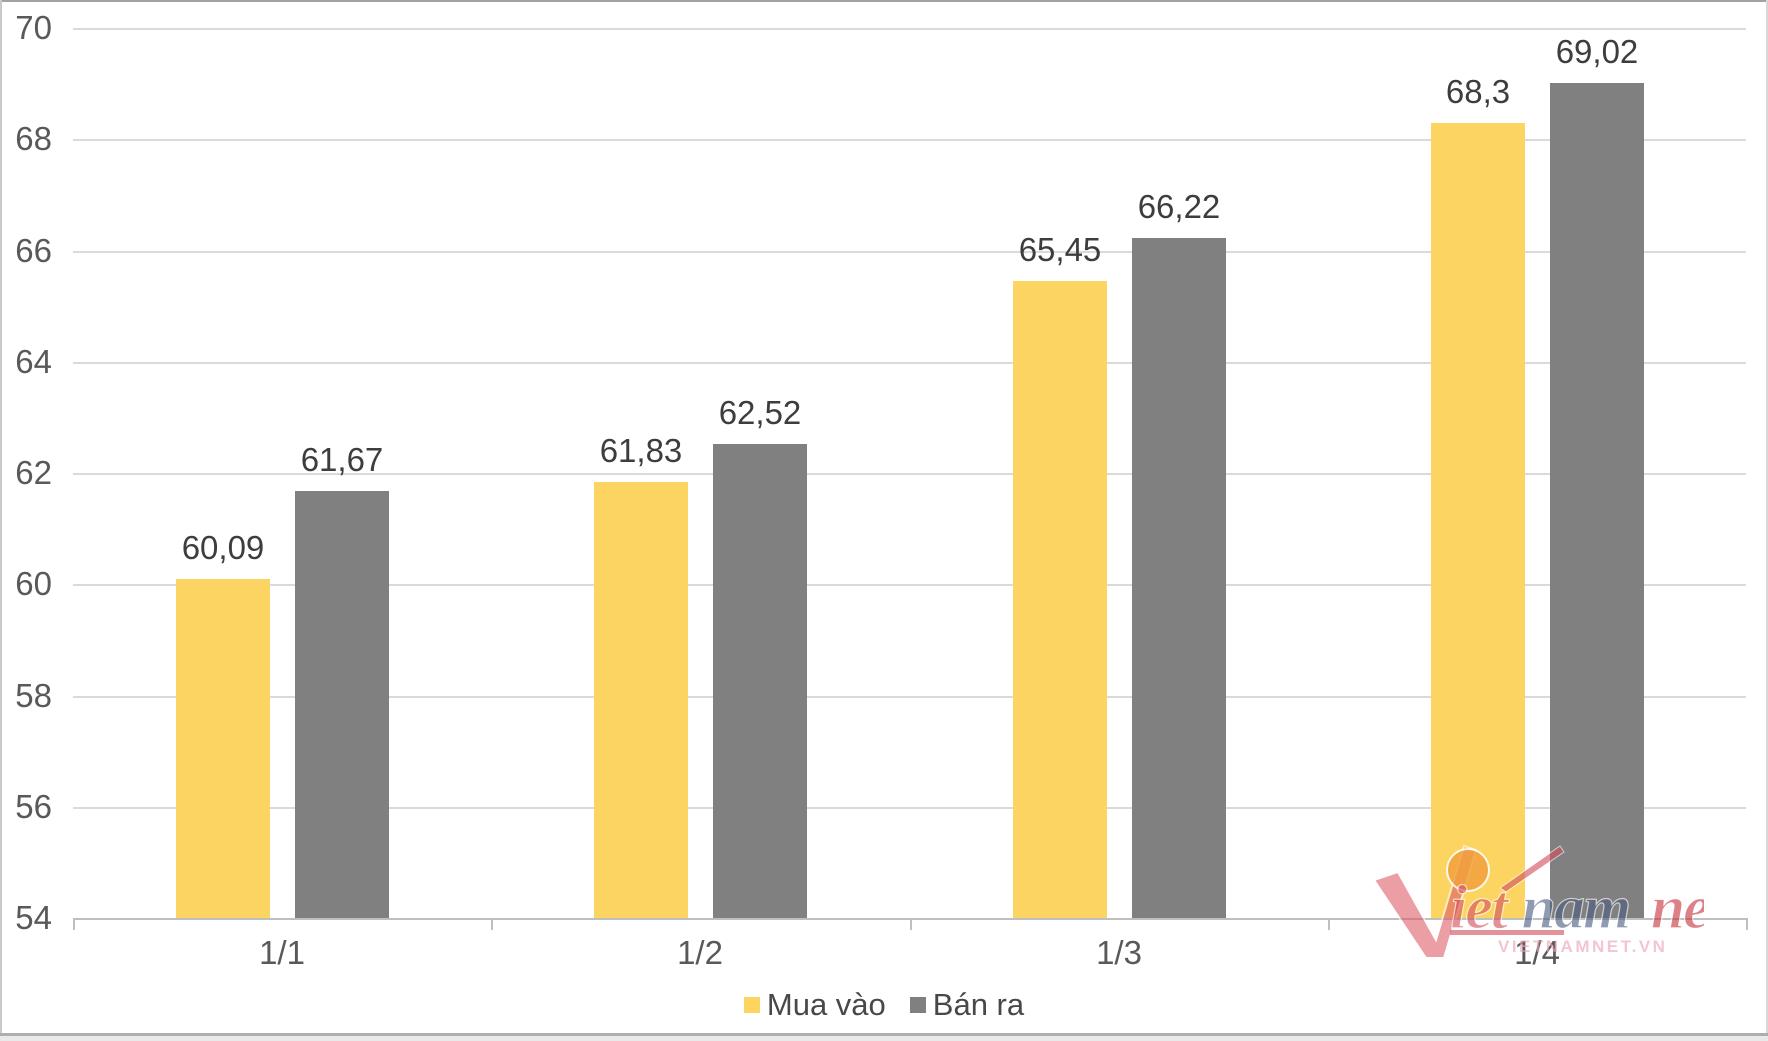 The width and height of the screenshot is (1768, 1041). Describe the element at coordinates (884, 1037) in the screenshot. I see `frame-border-bottom` at that location.